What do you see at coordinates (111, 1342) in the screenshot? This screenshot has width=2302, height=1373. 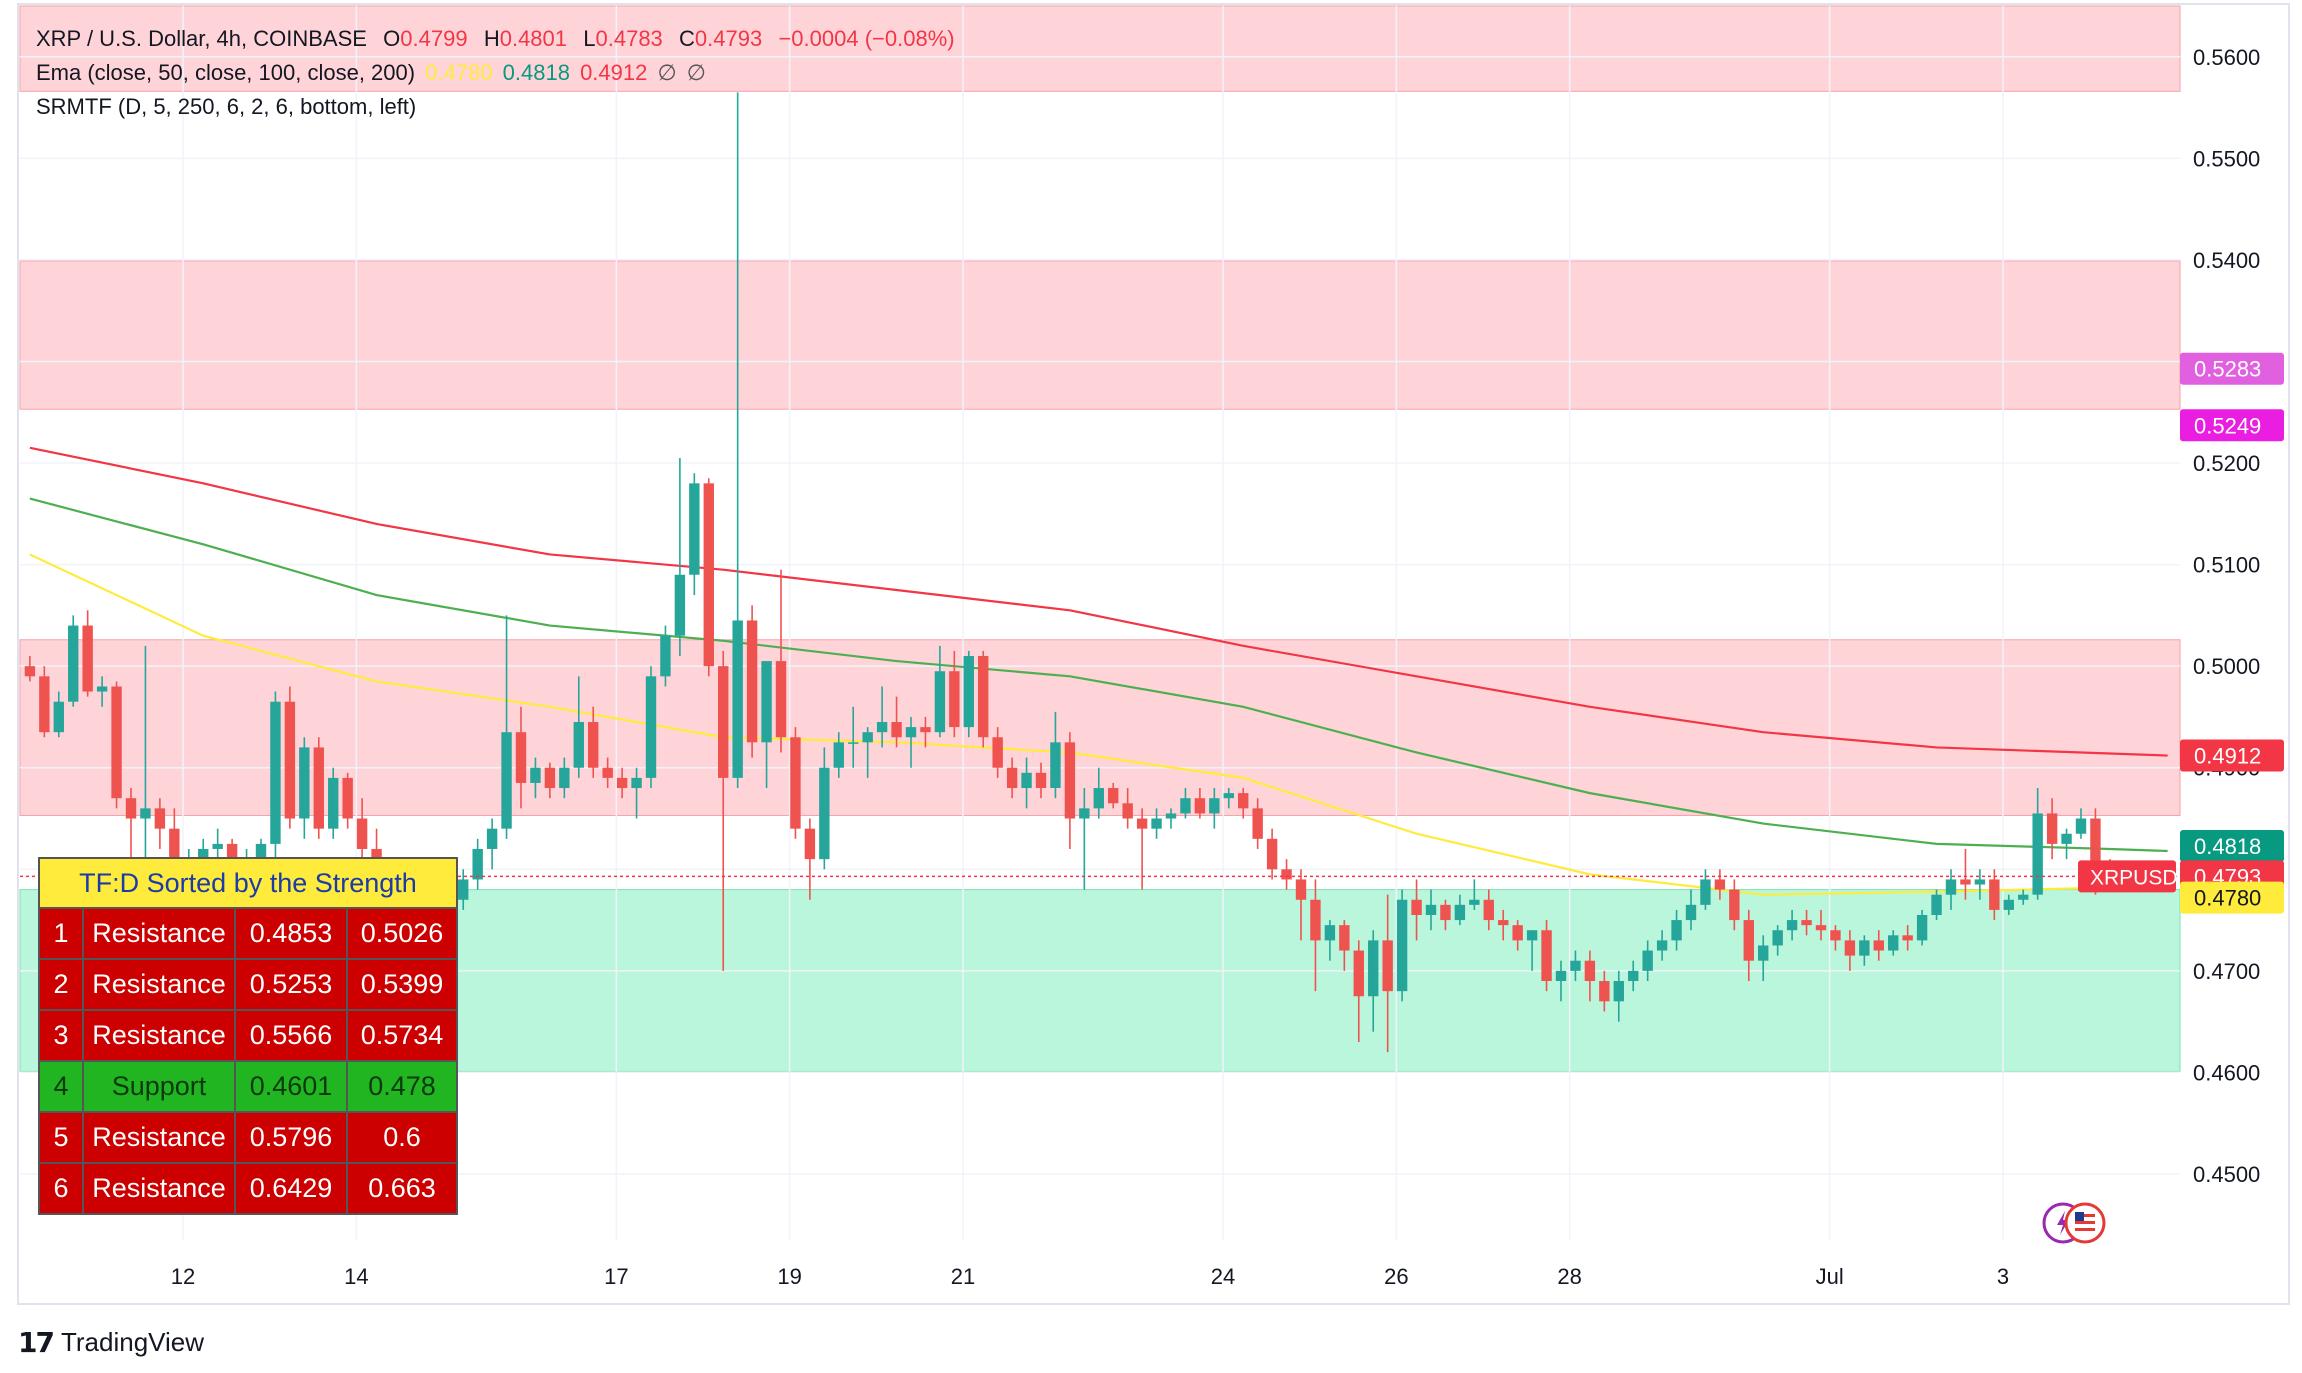 I see `tradingview-brand: 𝟭𝟳 TradingView` at bounding box center [111, 1342].